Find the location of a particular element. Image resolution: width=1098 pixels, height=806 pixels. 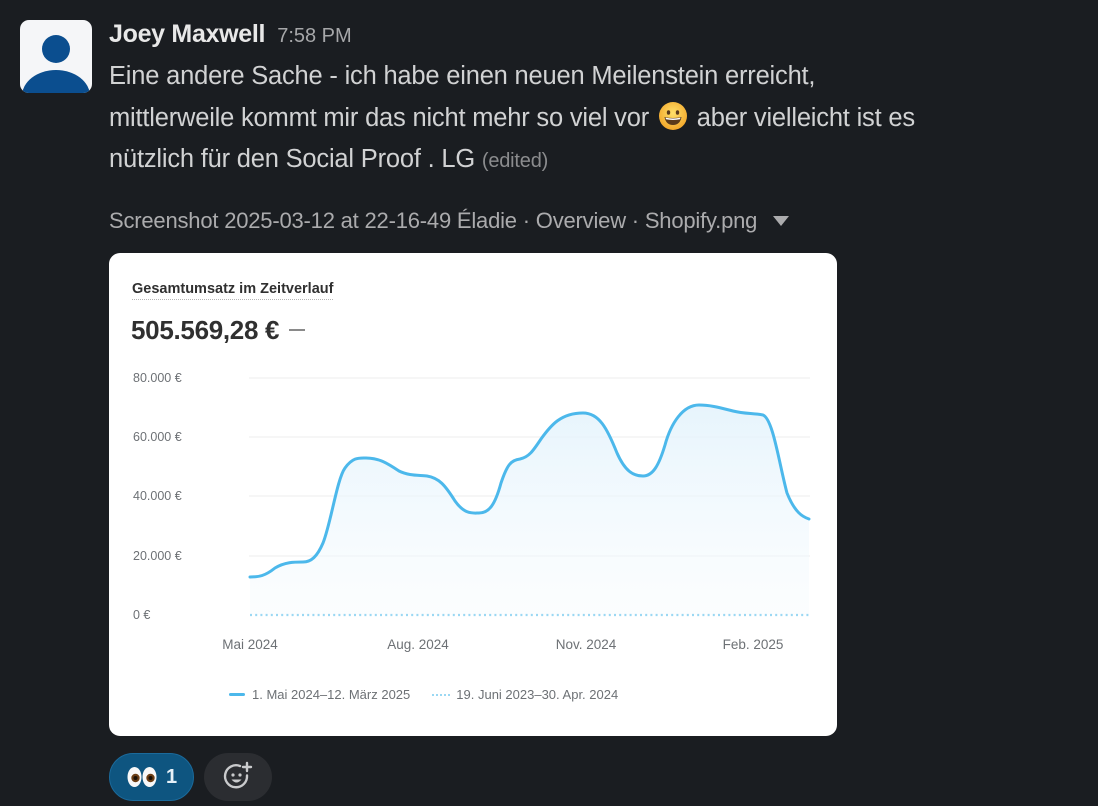

eyes-emoji-icon is located at coordinates (142, 777).